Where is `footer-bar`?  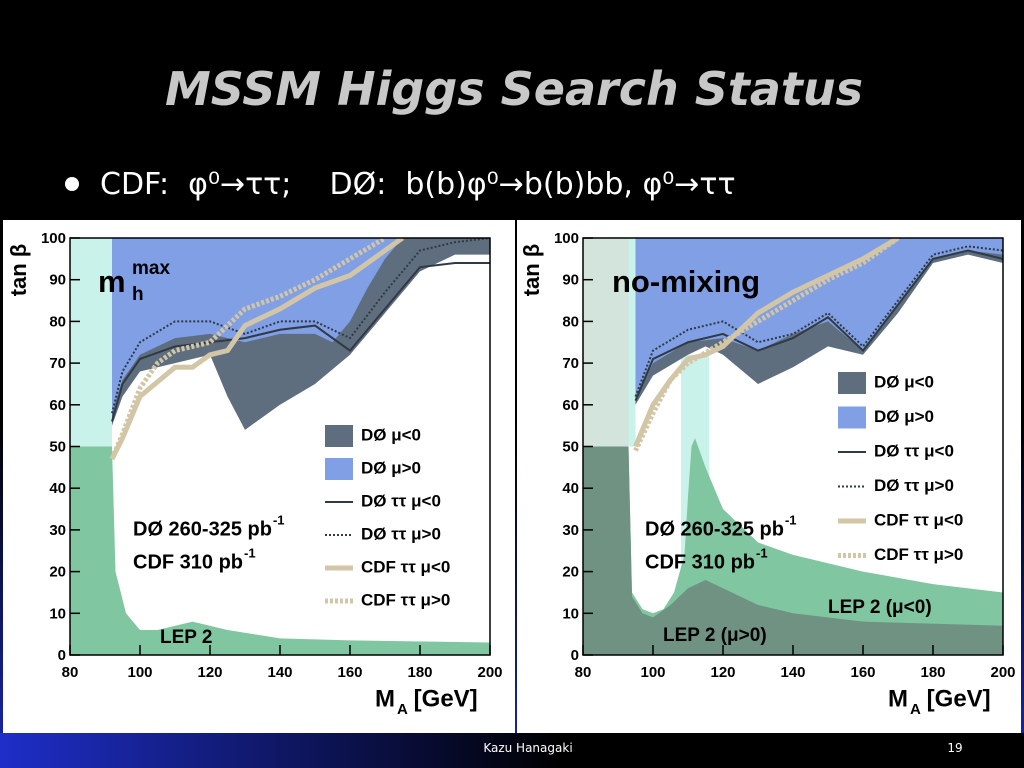 footer-bar is located at coordinates (512, 750).